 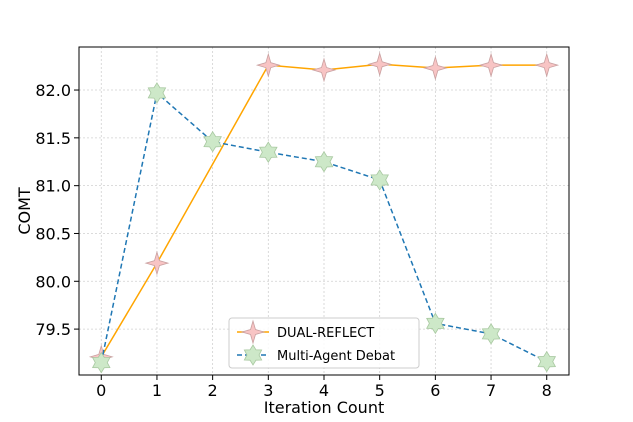 What do you see at coordinates (324, 390) in the screenshot?
I see `x-tick-label: 4` at bounding box center [324, 390].